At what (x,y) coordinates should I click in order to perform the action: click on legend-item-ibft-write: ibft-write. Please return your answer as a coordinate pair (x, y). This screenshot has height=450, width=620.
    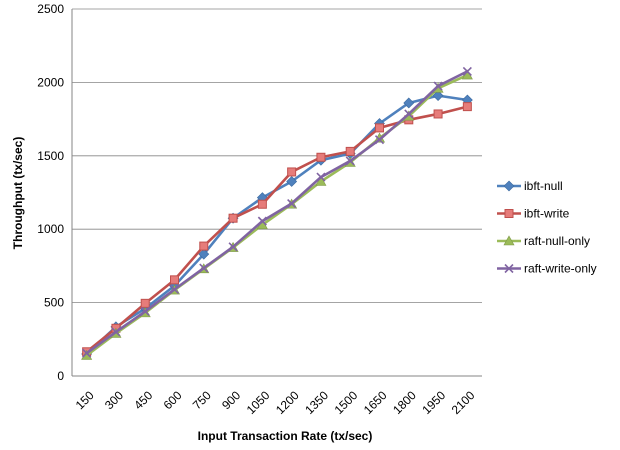
    Looking at the image, I should click on (533, 214).